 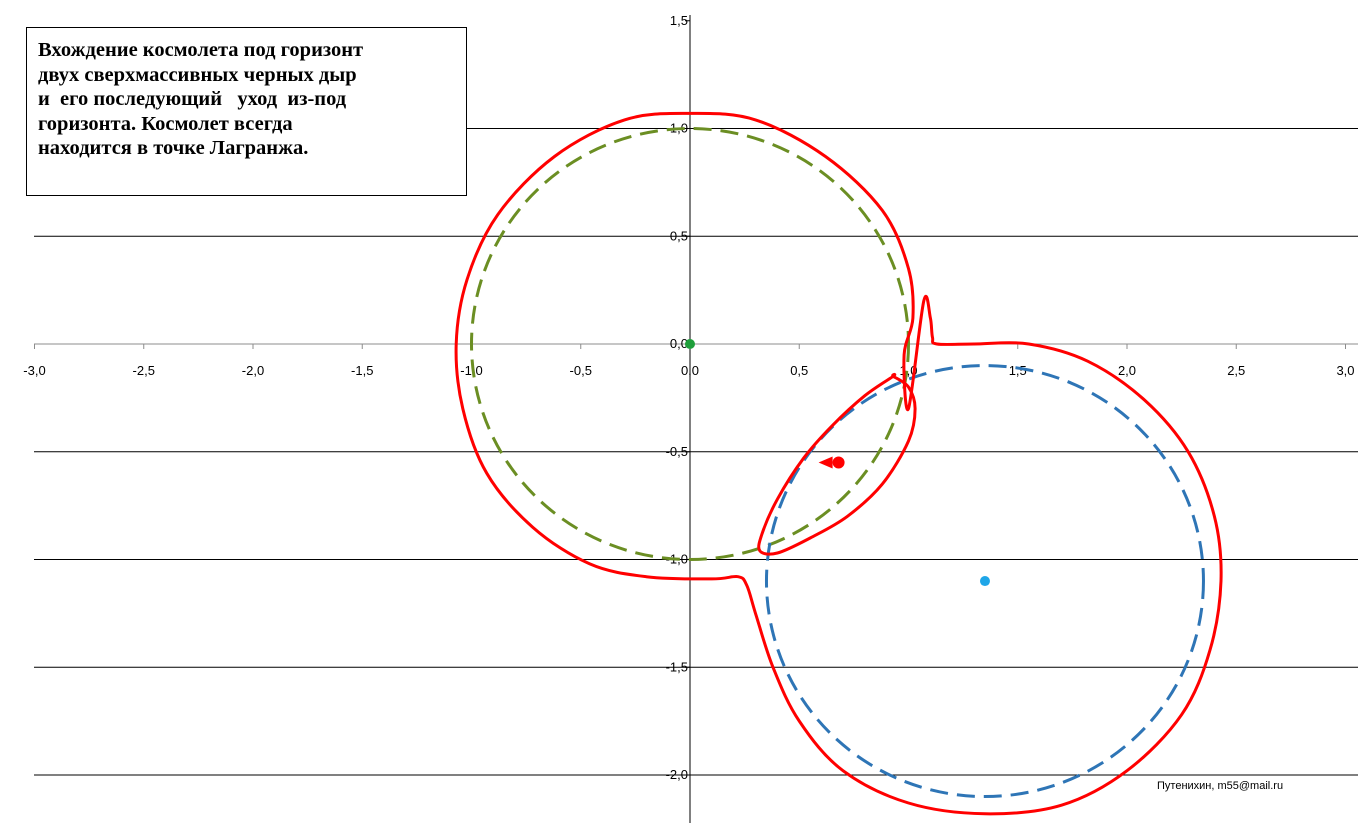 I want to click on x-tick-label: -1,5, so click(x=362, y=370).